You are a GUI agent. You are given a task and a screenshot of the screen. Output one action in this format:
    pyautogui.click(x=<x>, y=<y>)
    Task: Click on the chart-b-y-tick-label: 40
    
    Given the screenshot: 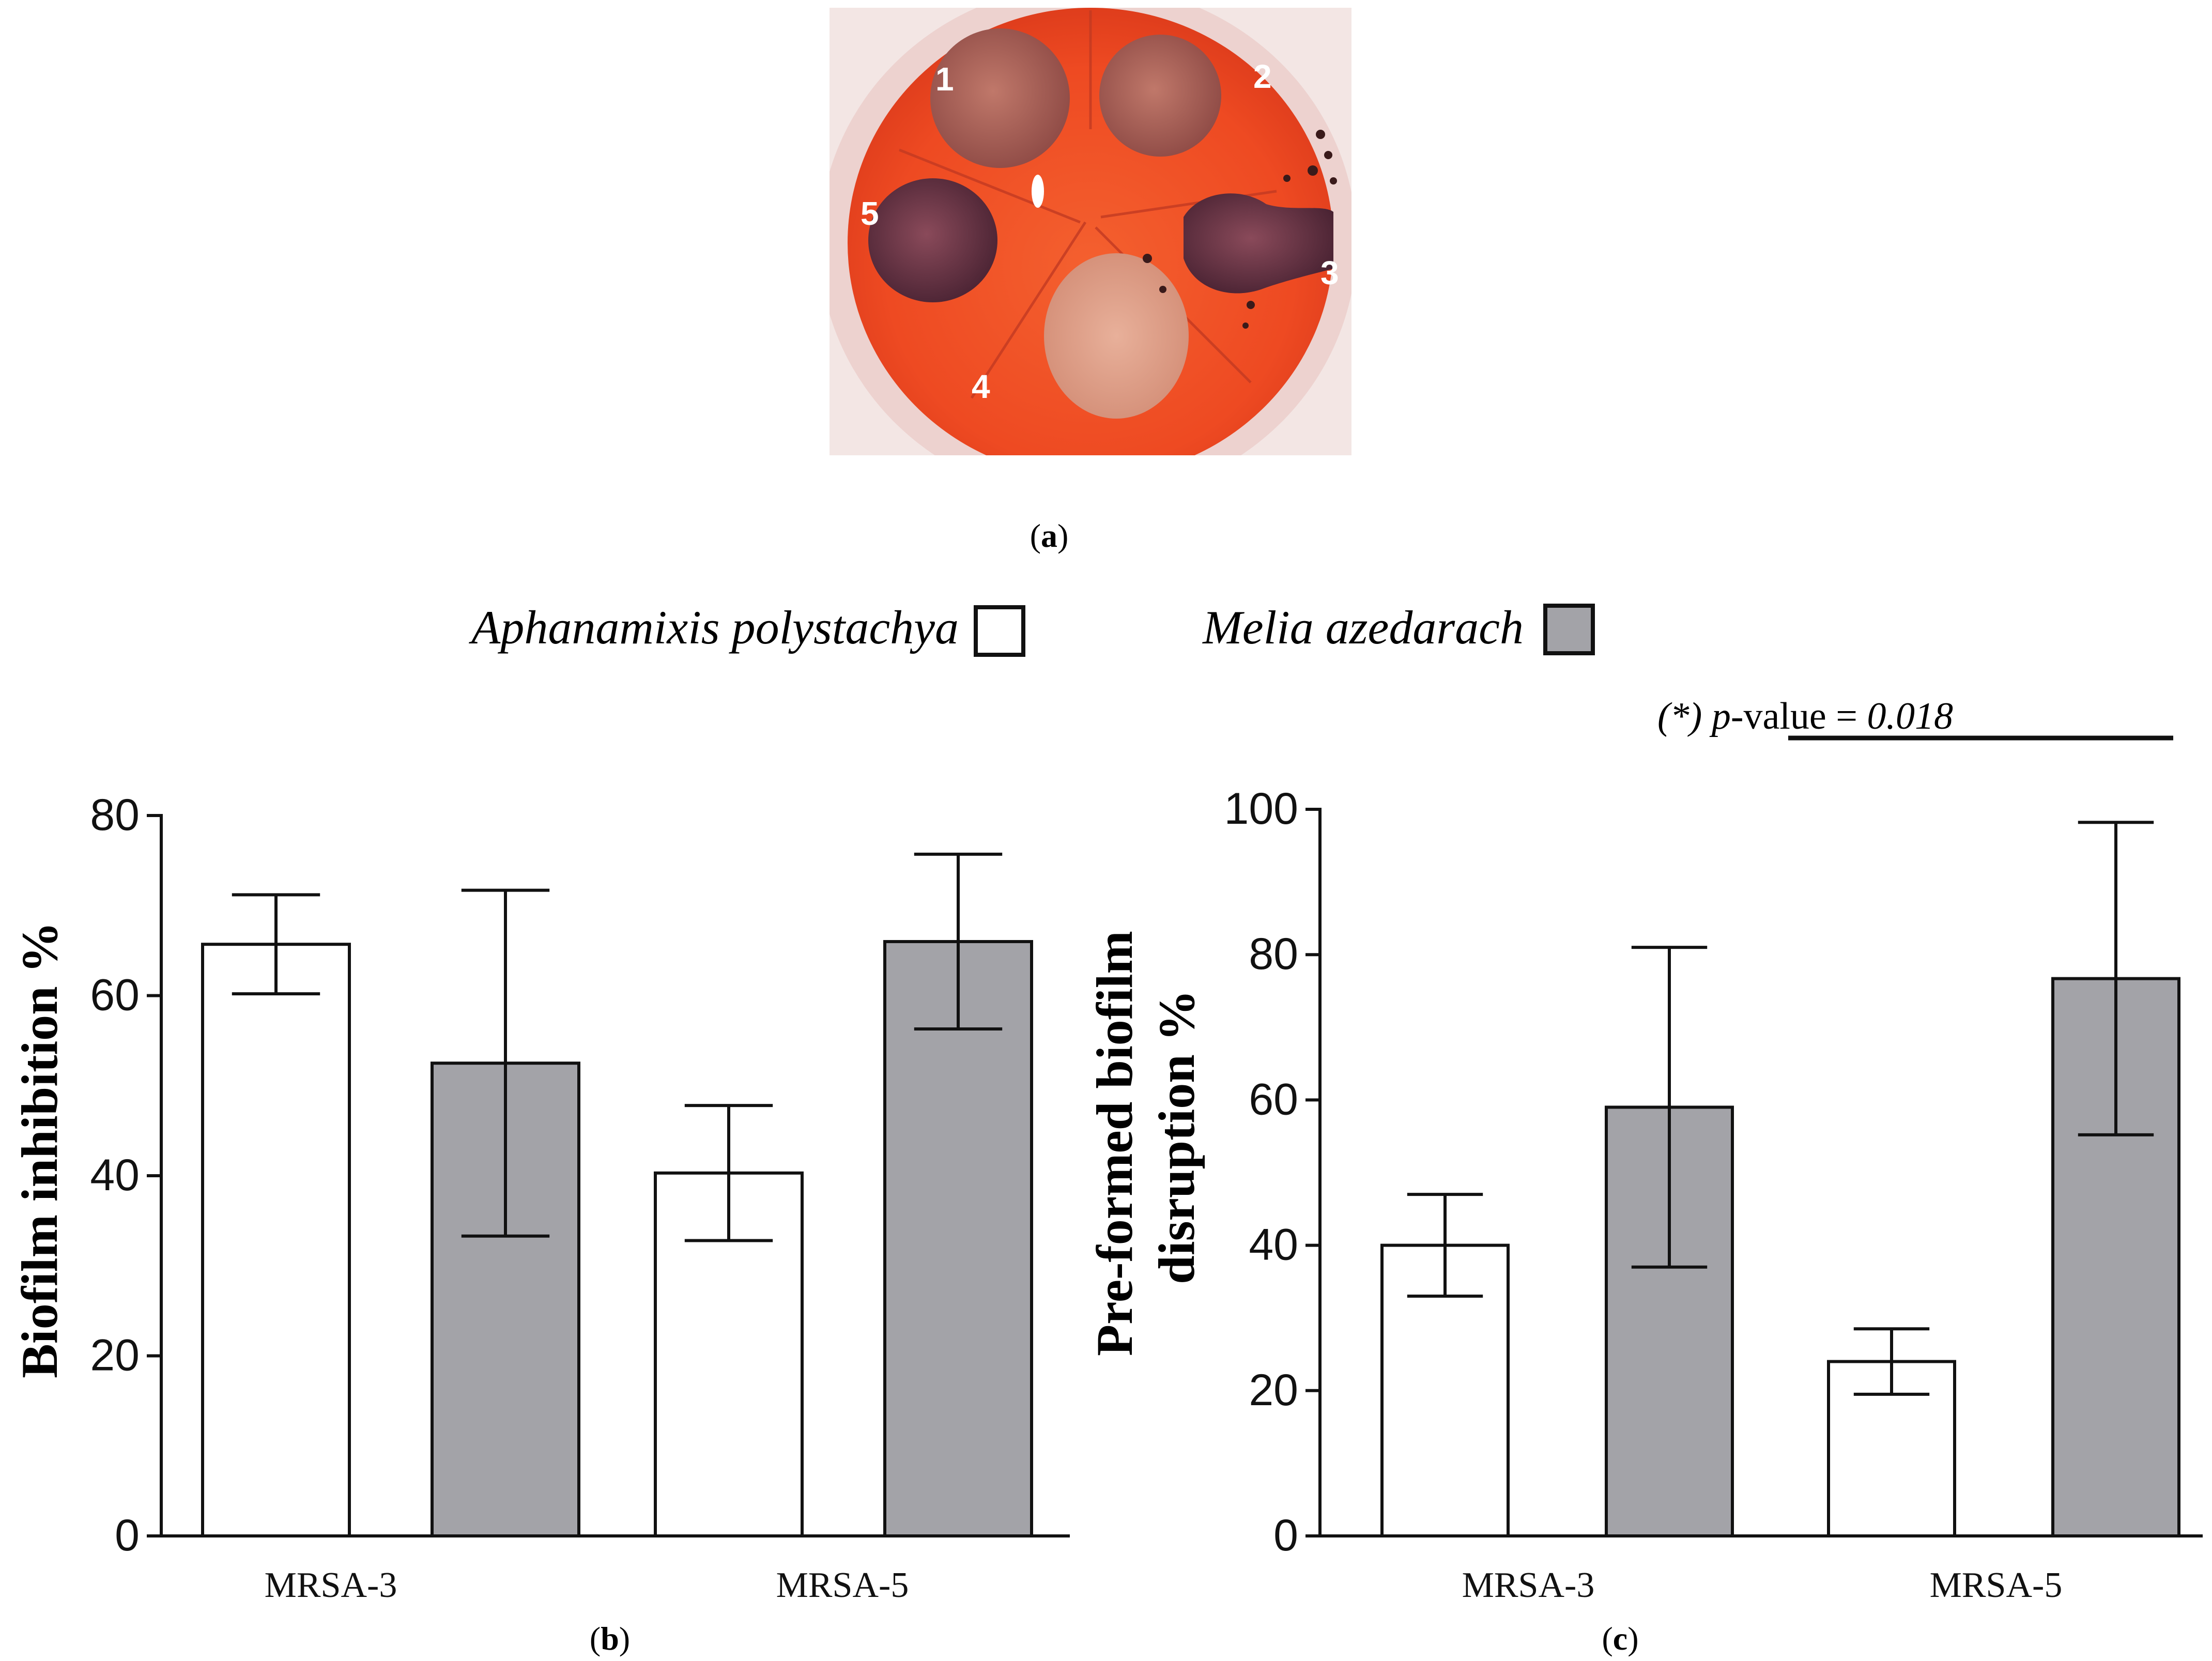 What is the action you would take?
    pyautogui.click(x=115, y=1175)
    